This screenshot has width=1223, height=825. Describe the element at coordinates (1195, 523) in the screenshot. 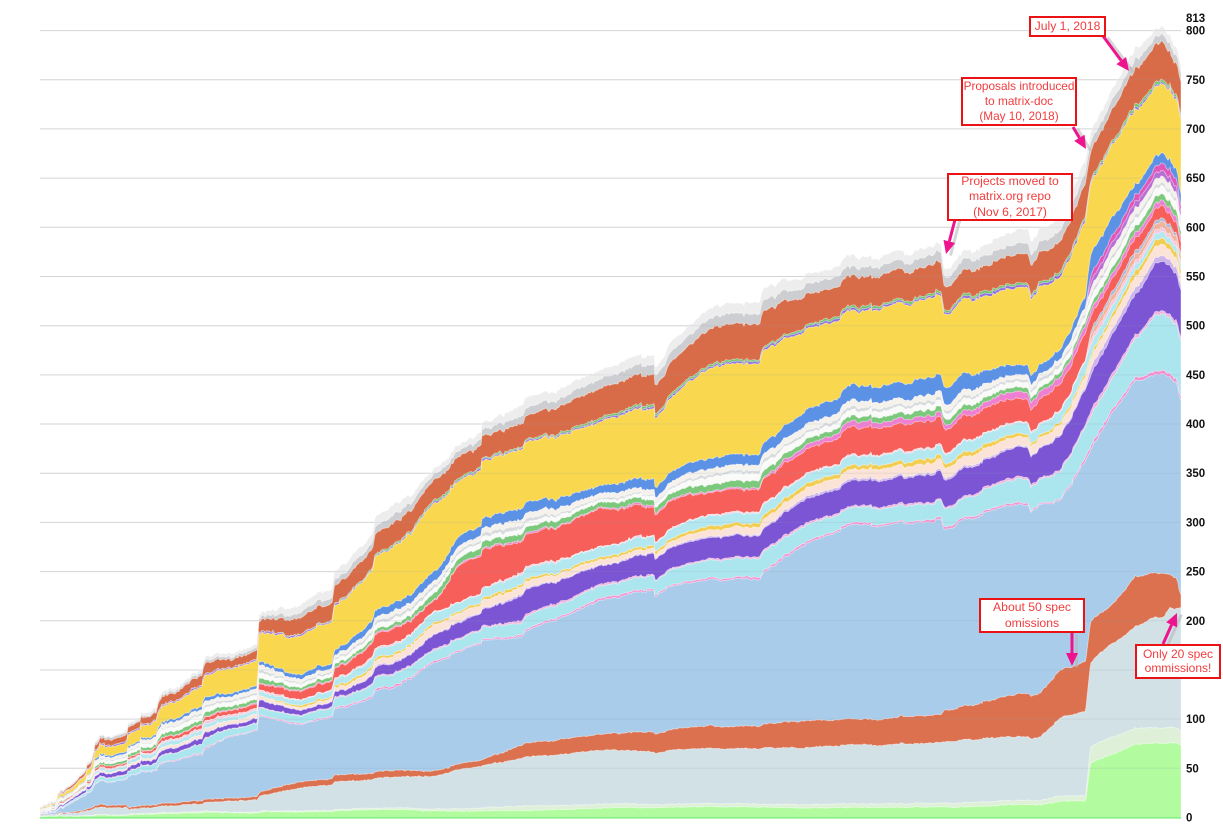

I see `svg-text: 300` at that location.